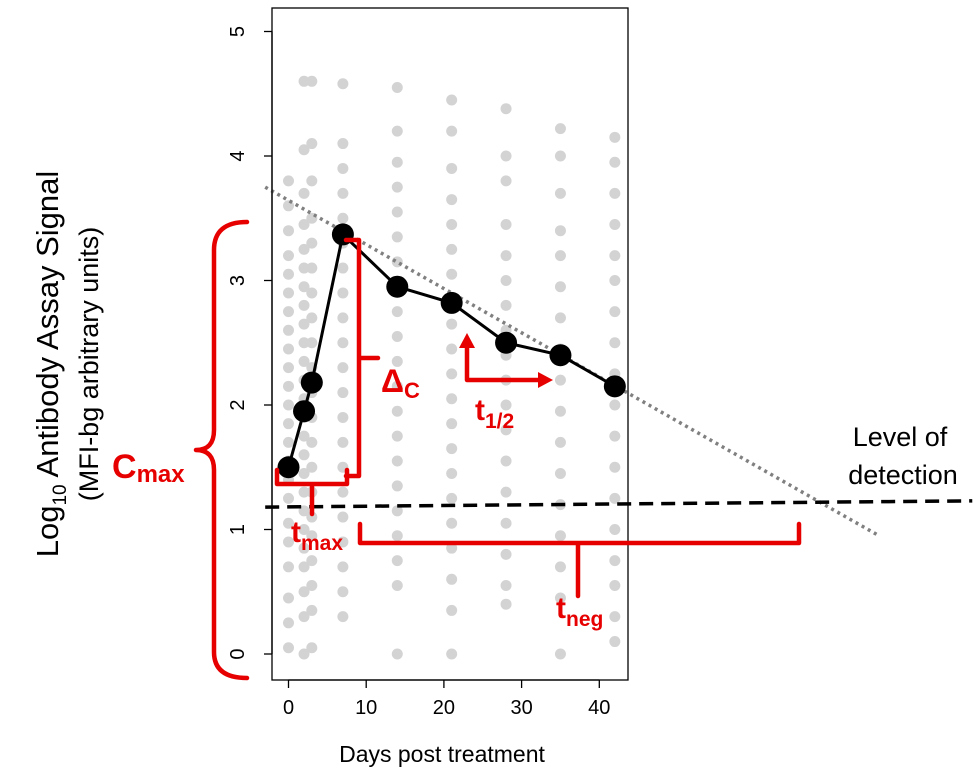 The image size is (977, 782). Describe the element at coordinates (442, 754) in the screenshot. I see `x-axis-label: Days post treatment` at that location.